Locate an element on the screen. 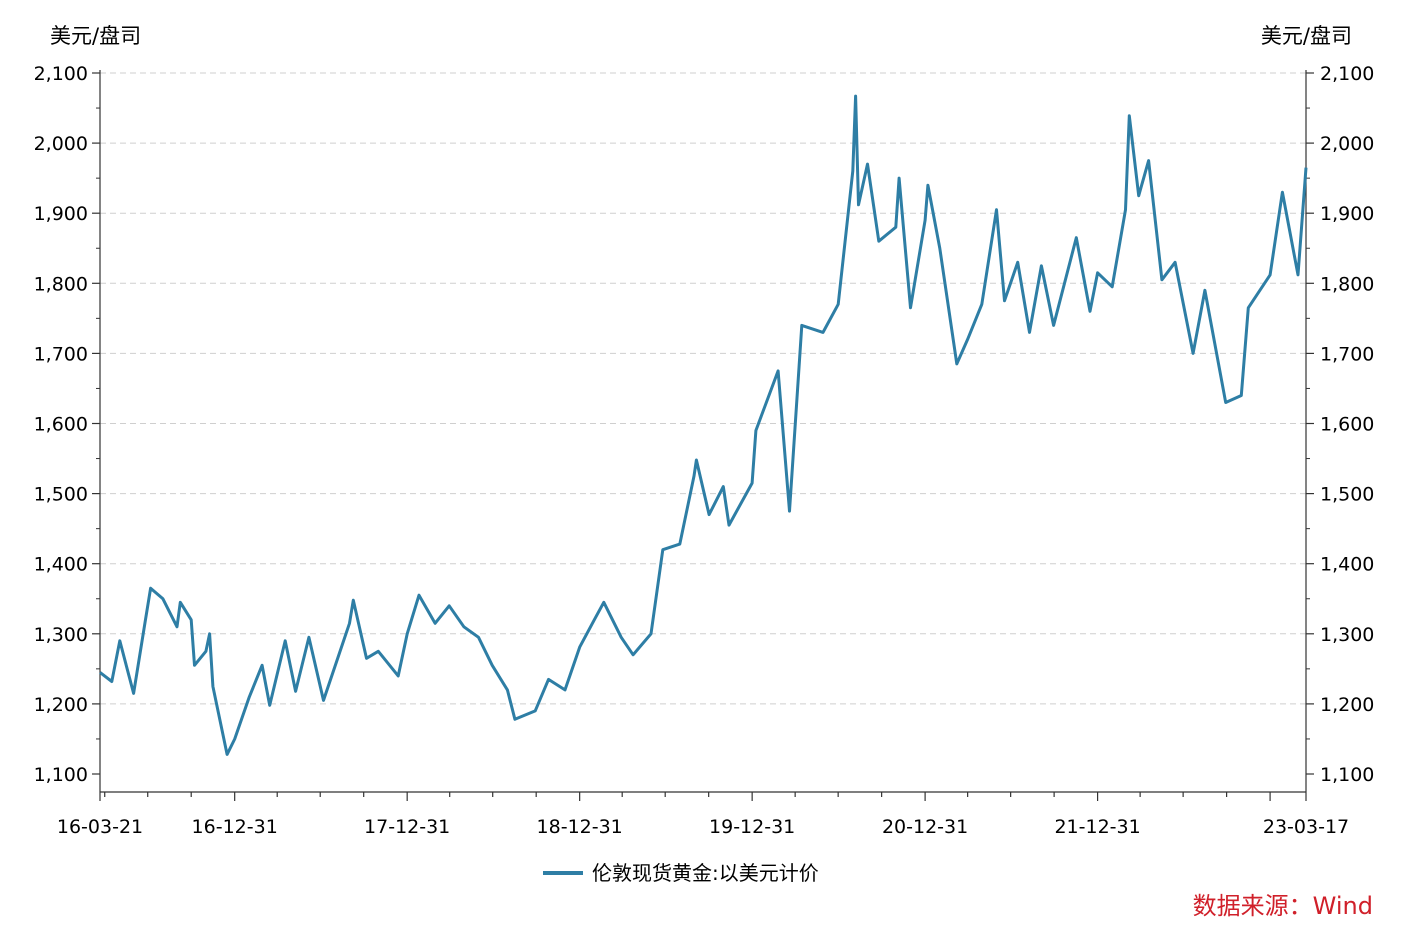 The width and height of the screenshot is (1414, 928). x-tick-label: 19-12-31 is located at coordinates (752, 827).